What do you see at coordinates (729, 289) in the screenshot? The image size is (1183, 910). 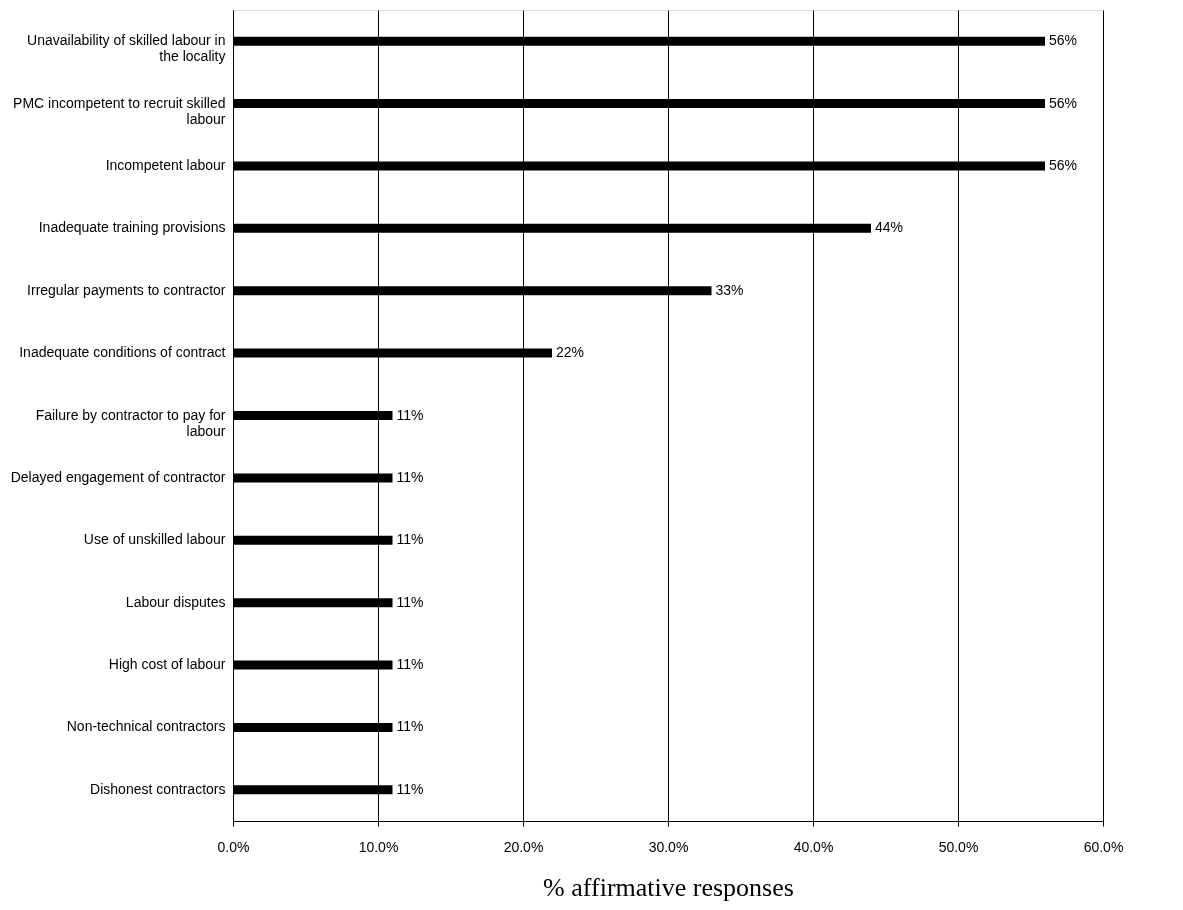 I see `data-label: 33%` at bounding box center [729, 289].